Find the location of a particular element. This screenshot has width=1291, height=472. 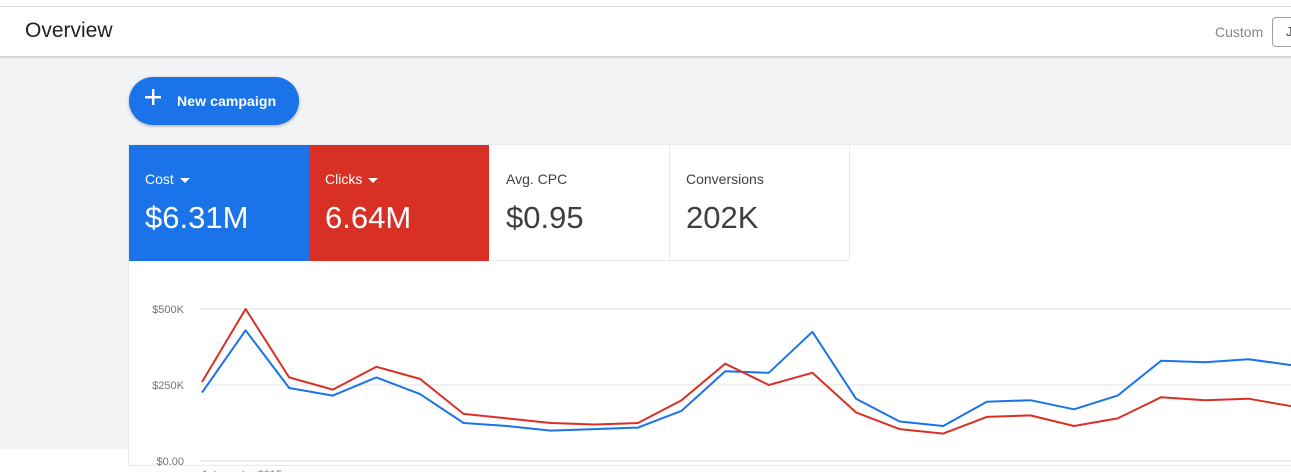

metric-avg-cpc-value: $0.95 is located at coordinates (545, 217).